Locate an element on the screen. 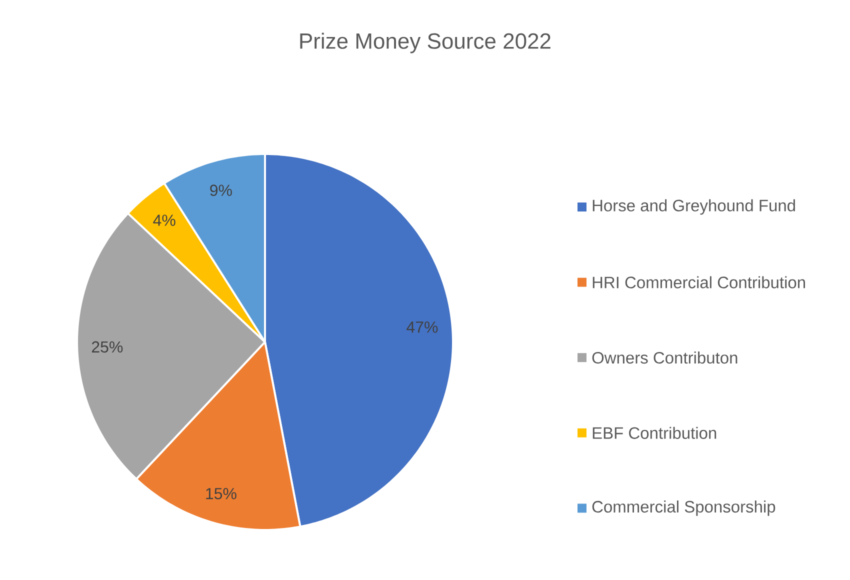 This screenshot has width=850, height=580. data-label: 9% is located at coordinates (221, 190).